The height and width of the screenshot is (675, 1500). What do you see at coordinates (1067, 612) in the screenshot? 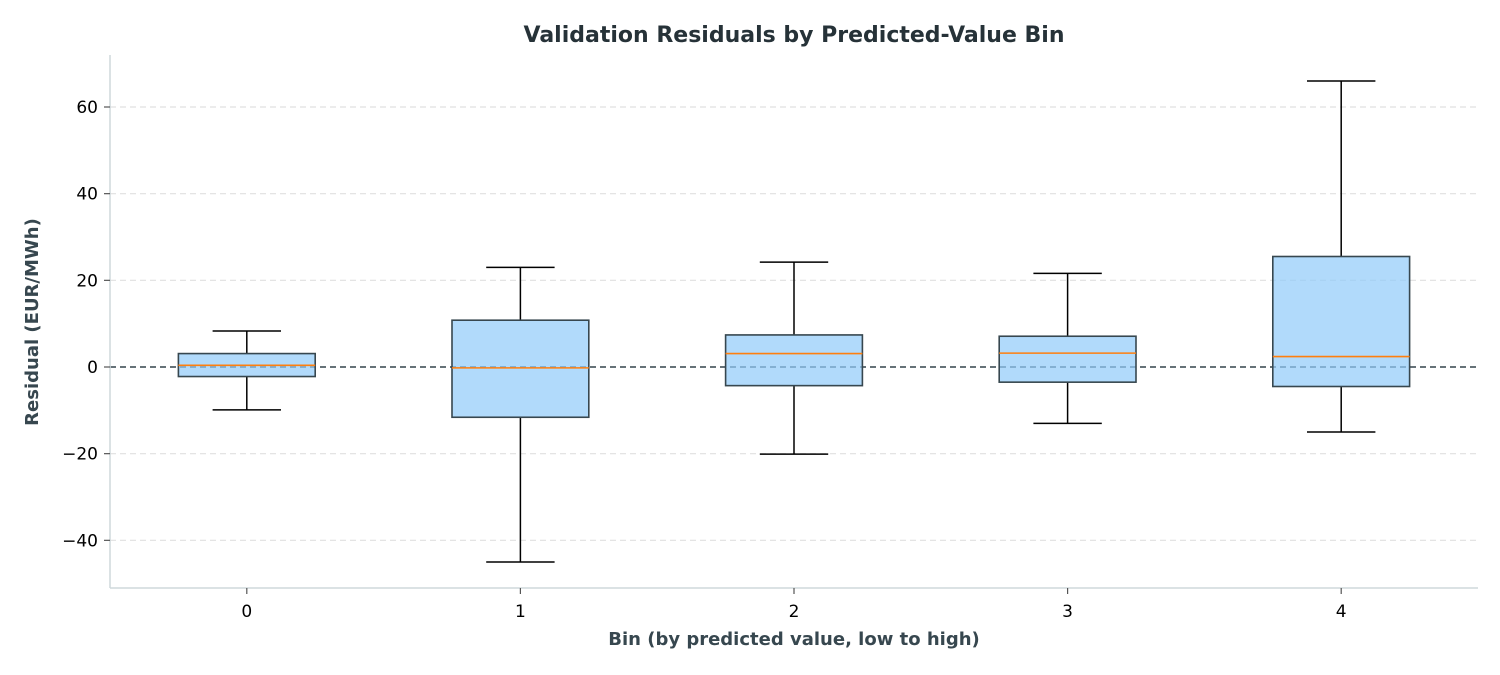
I see `x-tick-label: 3` at bounding box center [1067, 612].